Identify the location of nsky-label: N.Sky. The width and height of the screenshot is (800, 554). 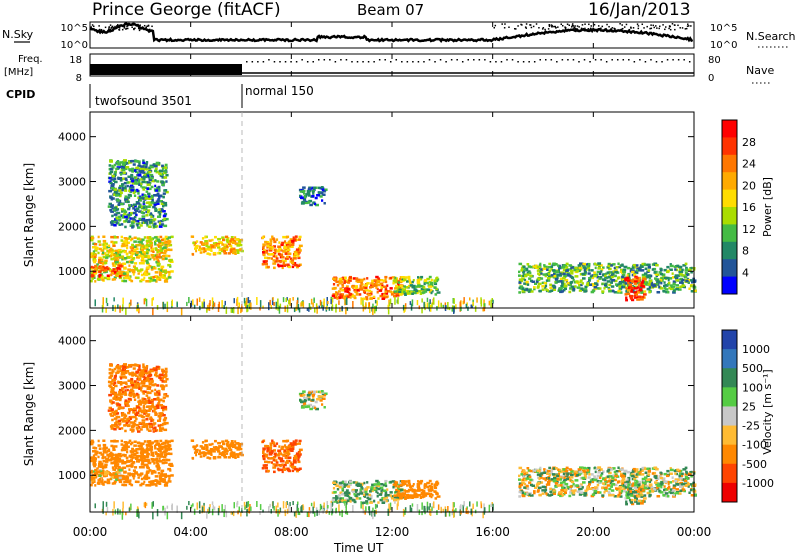
(18, 34).